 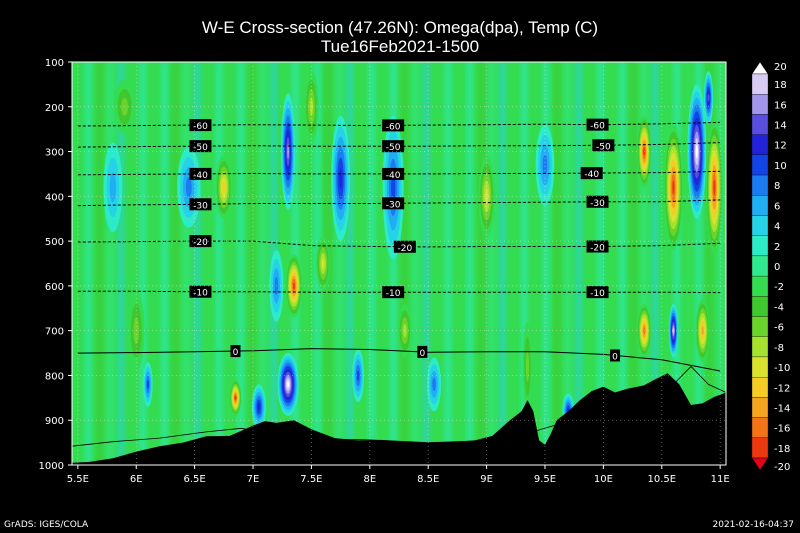 What do you see at coordinates (753, 525) in the screenshot?
I see `footer-timestamp: 2021-02-16-04:37` at bounding box center [753, 525].